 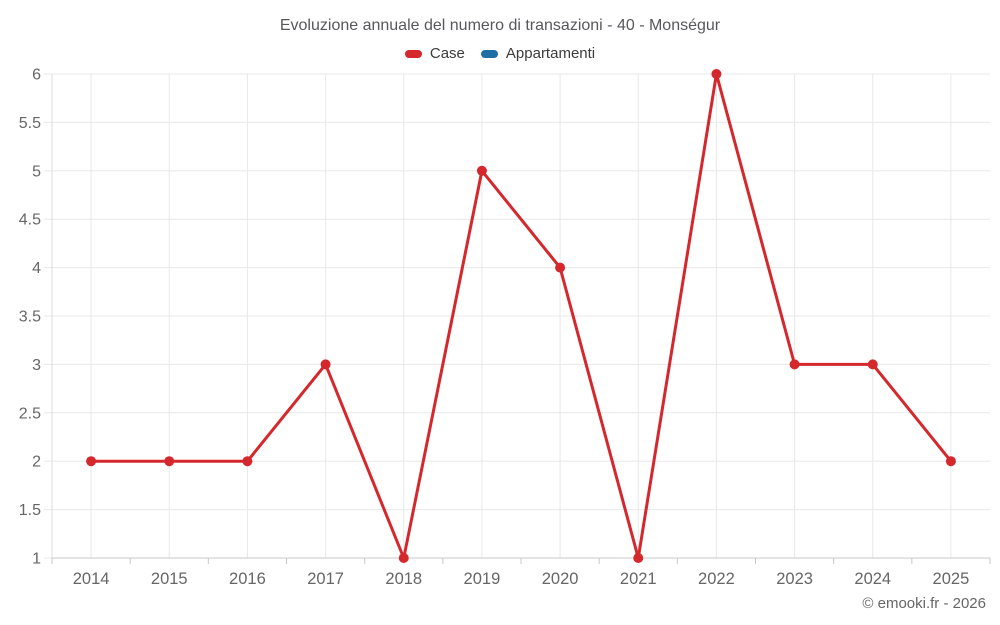 What do you see at coordinates (36, 559) in the screenshot?
I see `y-axis-label: 1` at bounding box center [36, 559].